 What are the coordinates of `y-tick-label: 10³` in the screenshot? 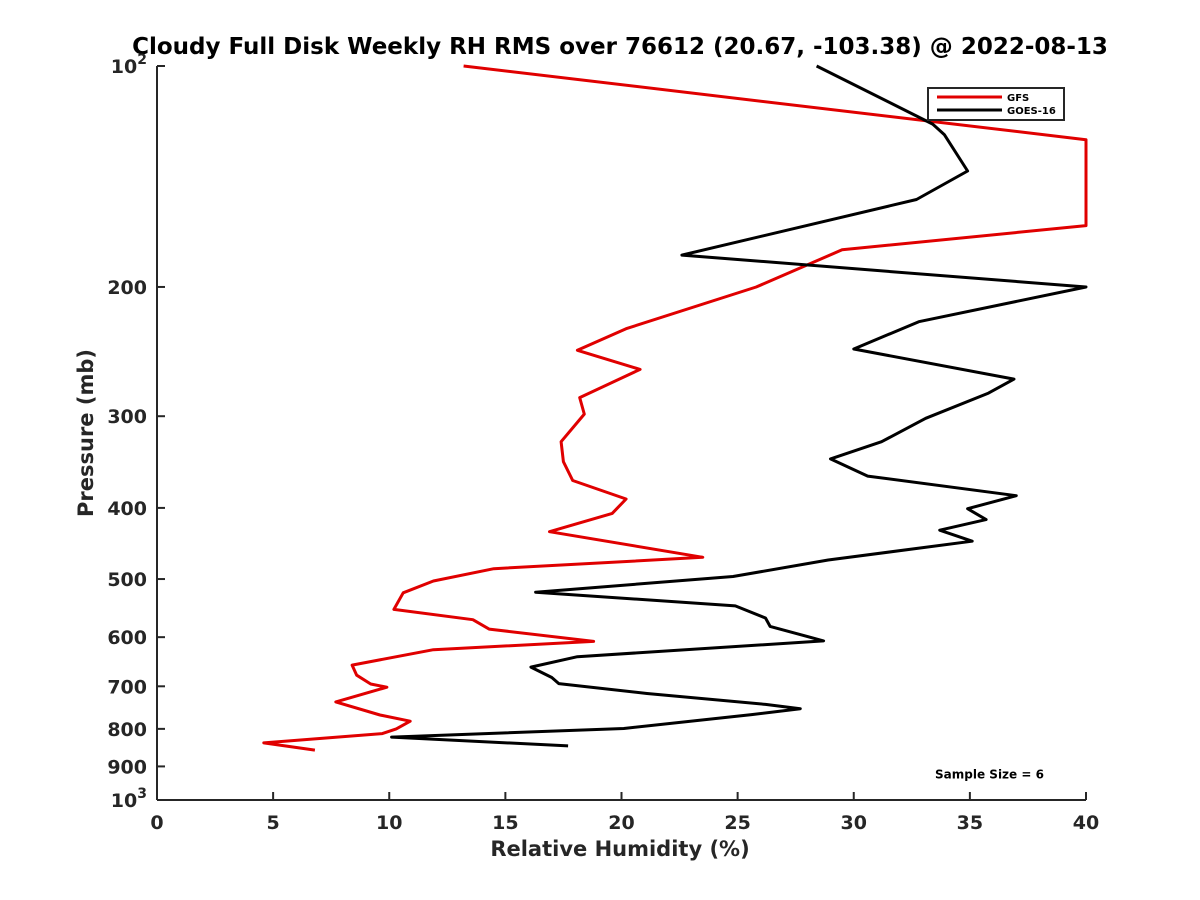 It's located at (129, 799).